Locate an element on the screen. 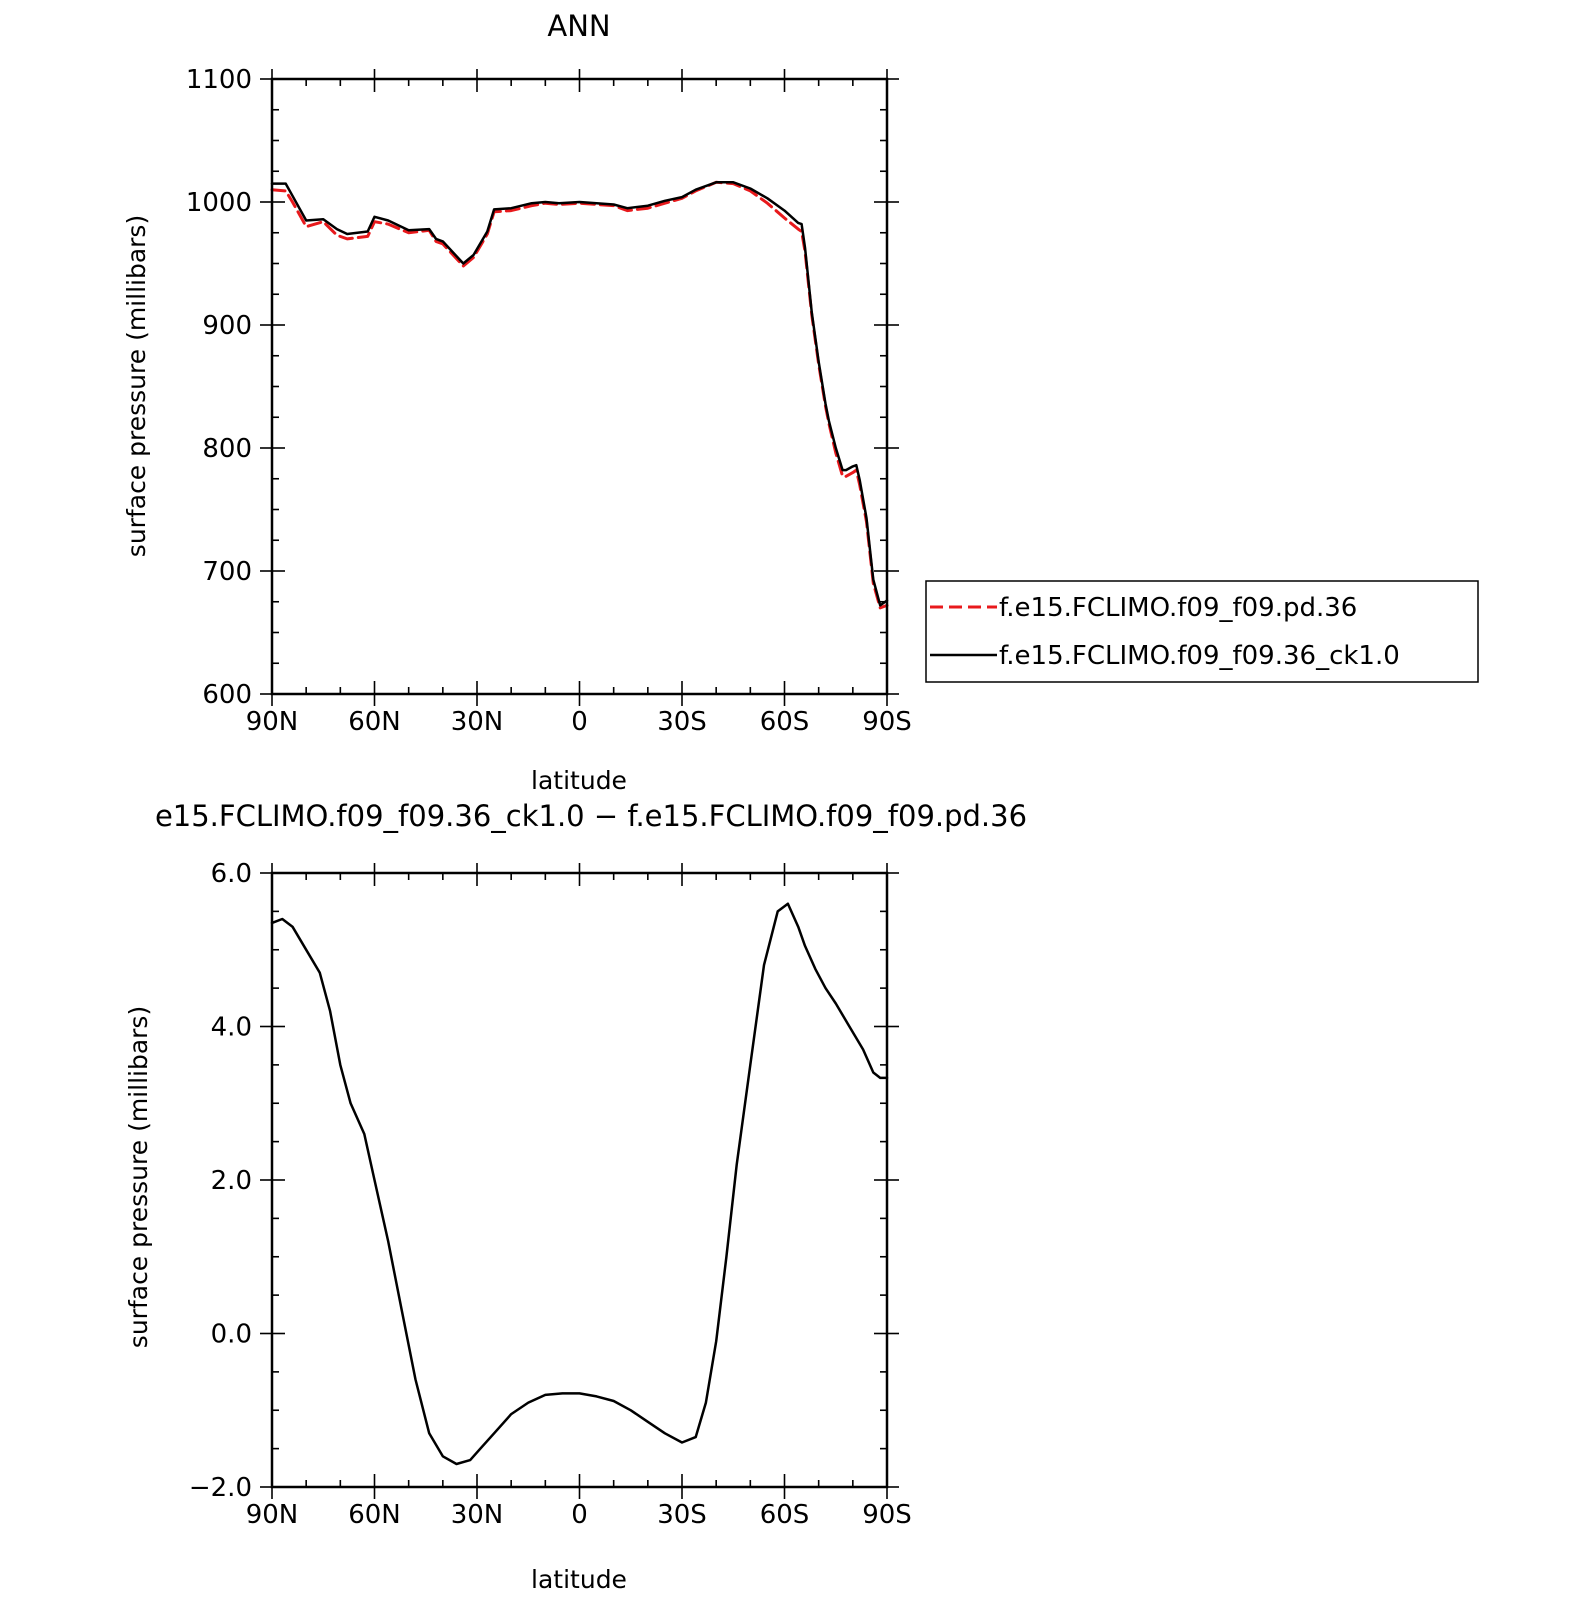 This screenshot has height=1602, width=1591. bottom-y-axis-label: surface pressure (millibars) is located at coordinates (138, 1177).